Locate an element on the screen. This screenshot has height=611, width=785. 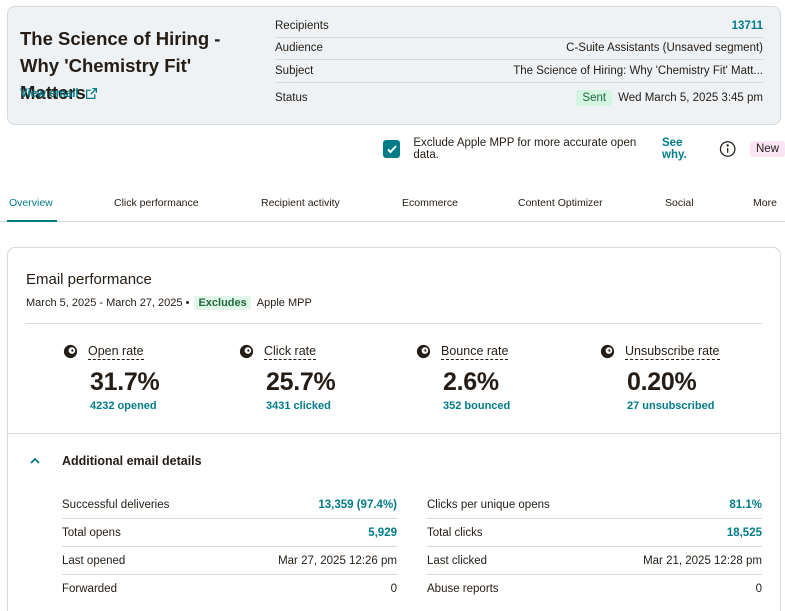
last-clicked-label: Last clicked is located at coordinates (457, 560).